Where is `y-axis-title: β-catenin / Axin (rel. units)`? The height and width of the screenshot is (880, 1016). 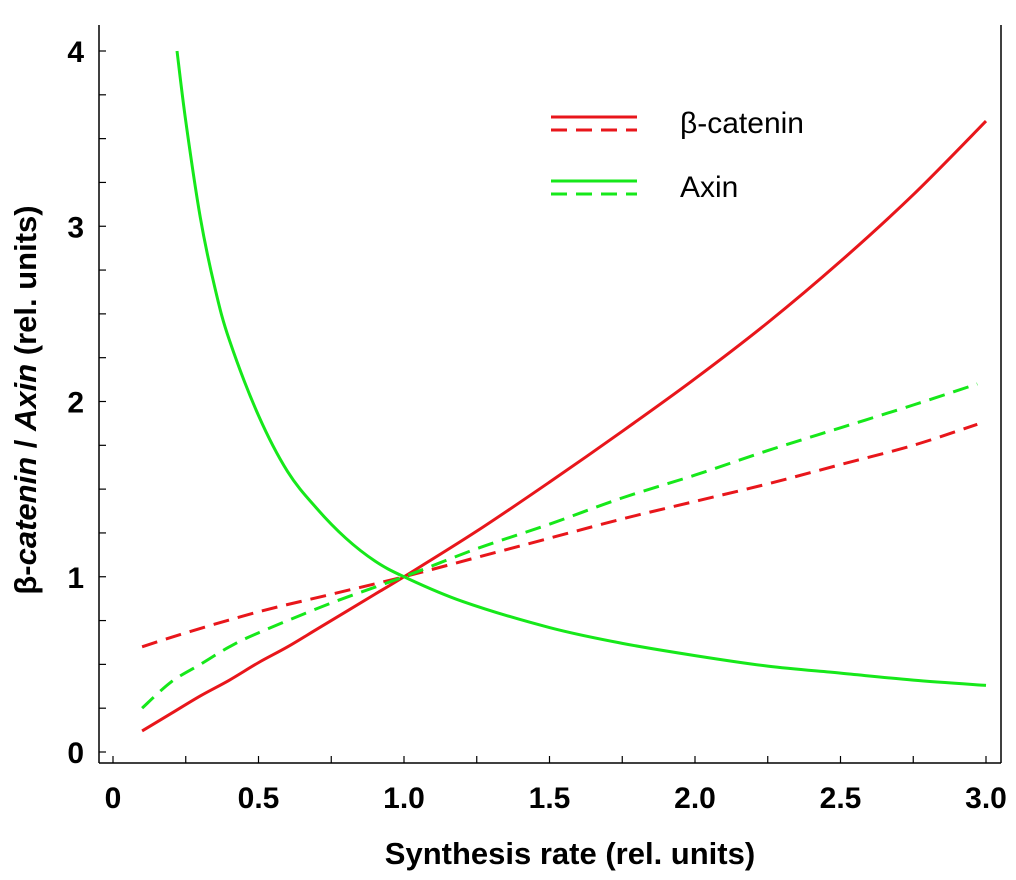
y-axis-title: β-catenin / Axin (rel. units) is located at coordinates (25, 399).